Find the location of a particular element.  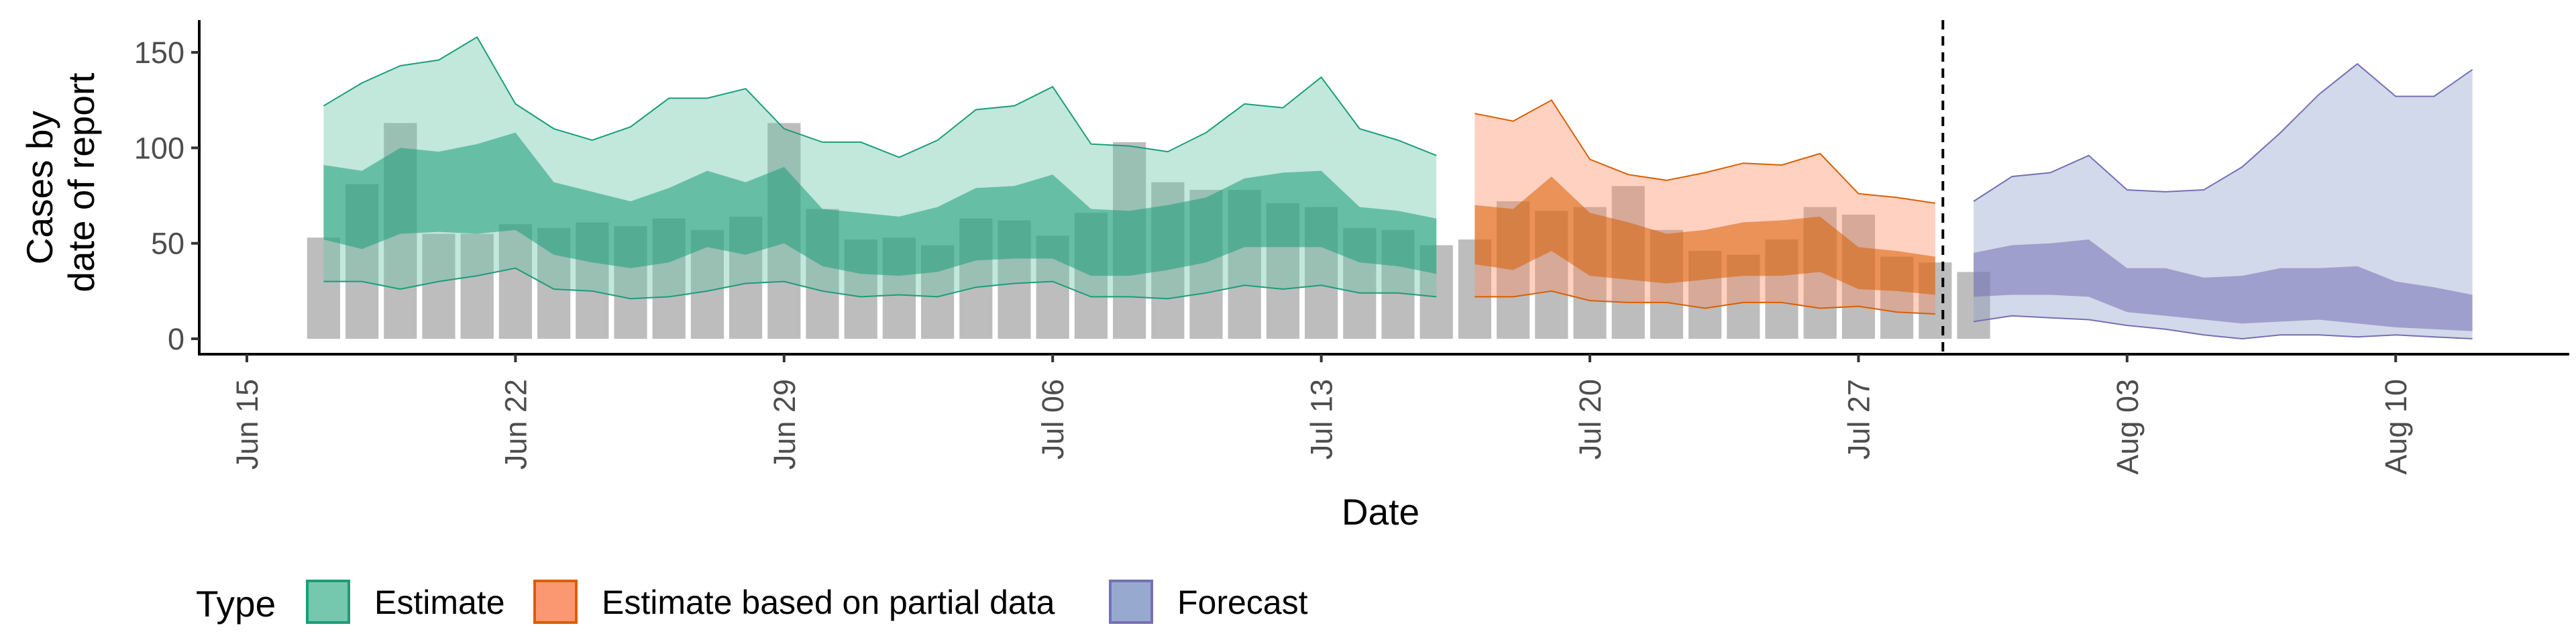

estimate-based-on-partial-data-50-band is located at coordinates (1704, 235).